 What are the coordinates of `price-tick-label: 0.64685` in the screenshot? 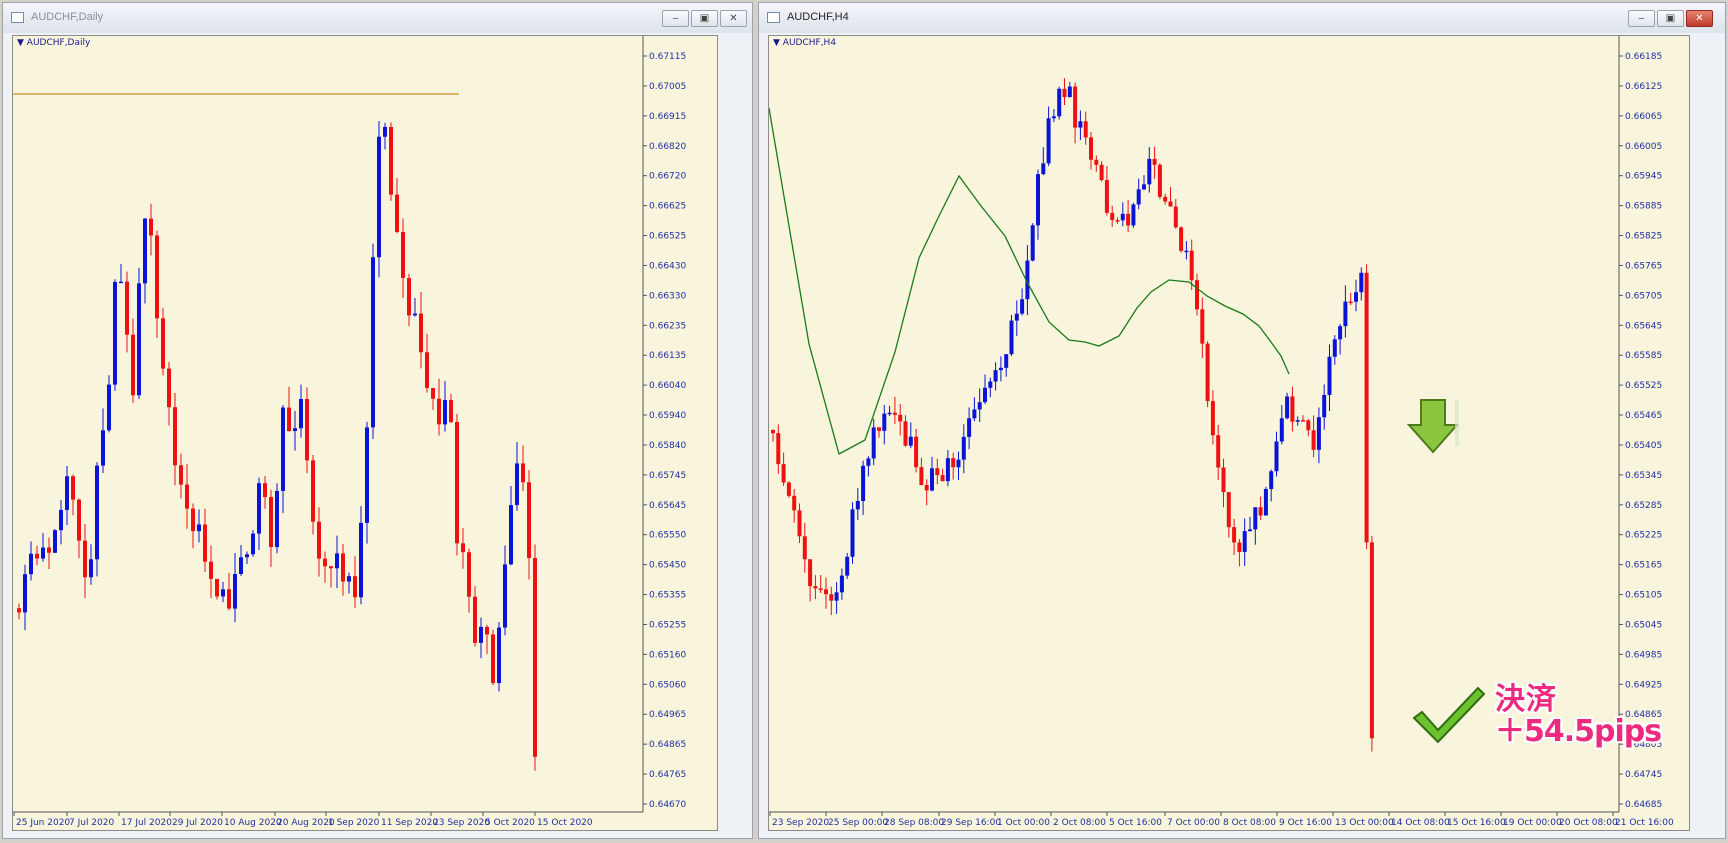 It's located at (1643, 805).